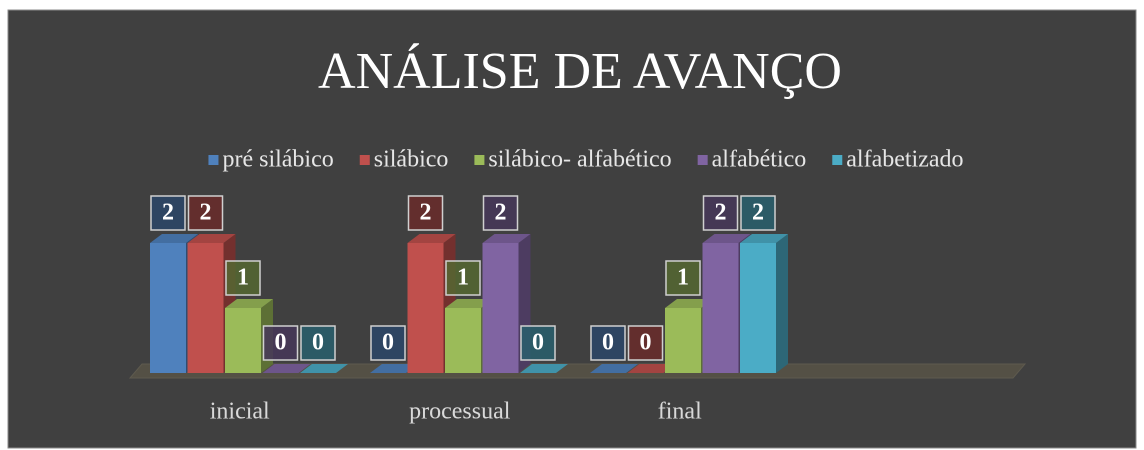  What do you see at coordinates (680, 412) in the screenshot?
I see `x-tick-label: final` at bounding box center [680, 412].